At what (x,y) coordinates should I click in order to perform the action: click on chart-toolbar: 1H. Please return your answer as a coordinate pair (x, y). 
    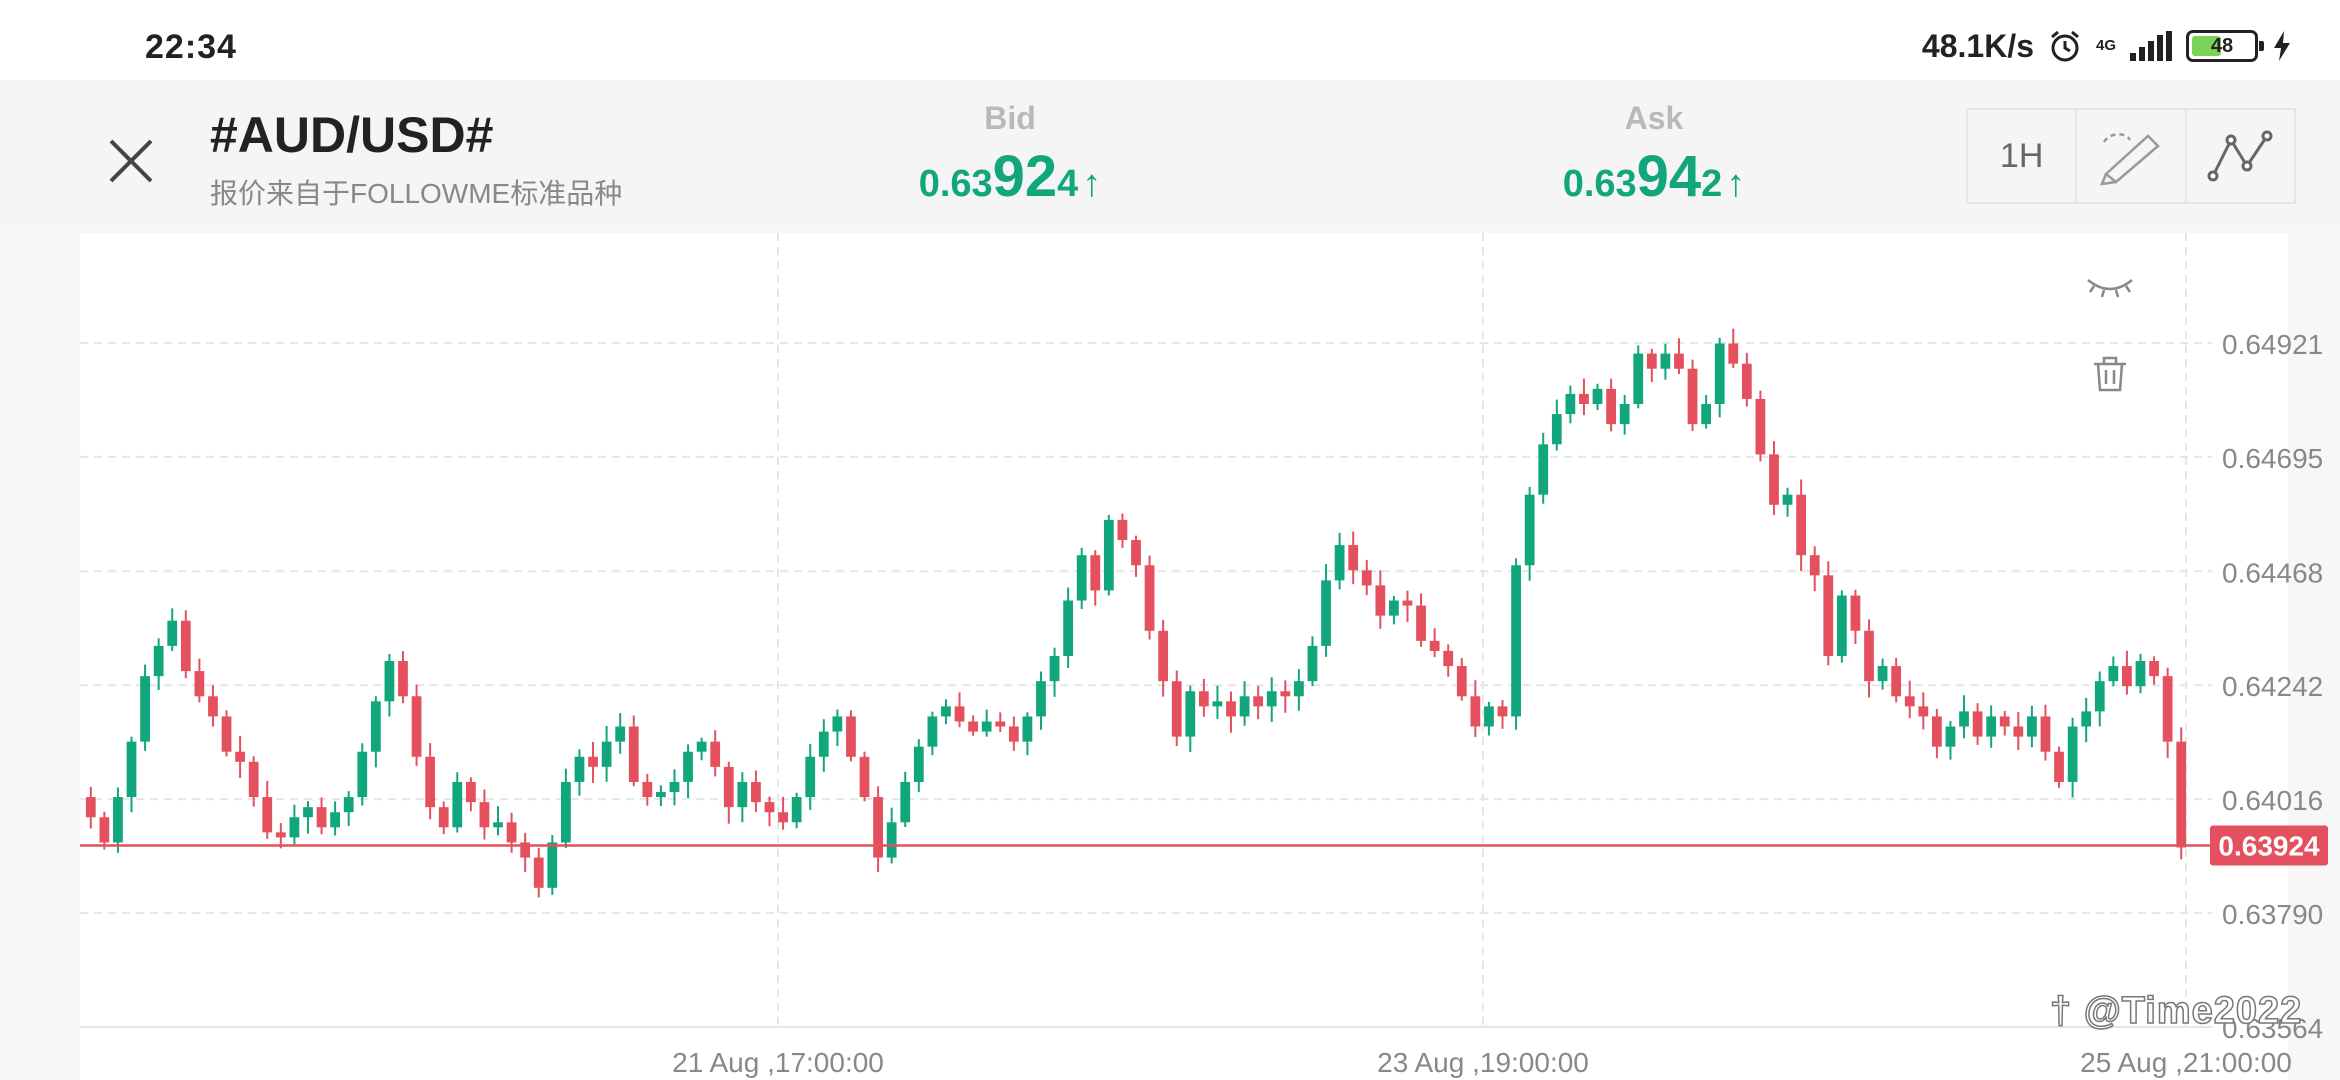
    Looking at the image, I should click on (2131, 156).